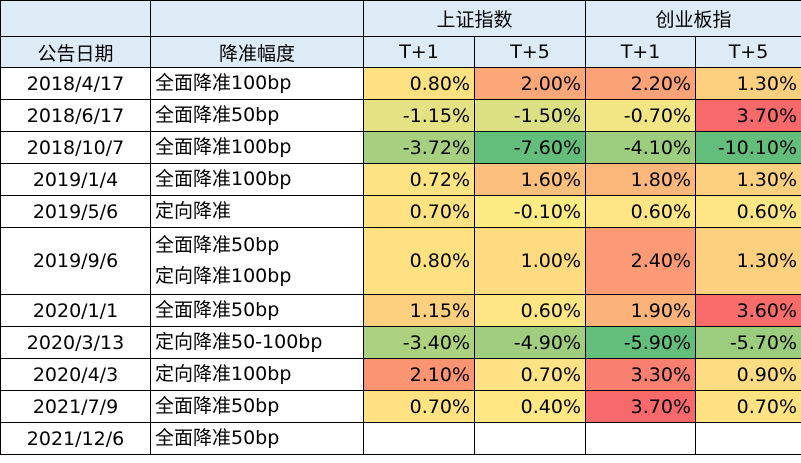 The width and height of the screenshot is (801, 463). I want to click on header-rrr-cut-size: 降准幅度, so click(257, 52).